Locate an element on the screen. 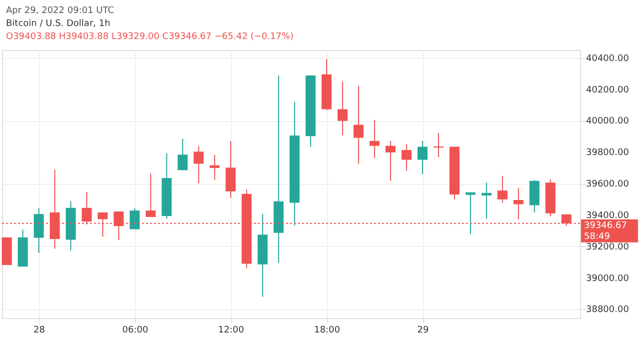 The image size is (640, 341). x-tick-label: 28 is located at coordinates (40, 331).